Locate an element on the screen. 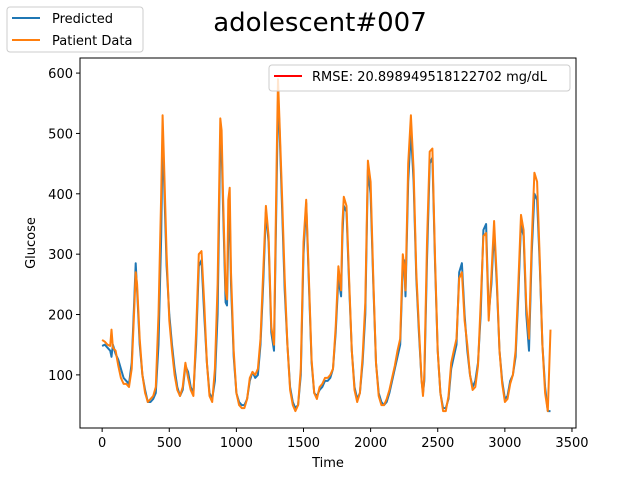  legend-label-predicted: Predicted is located at coordinates (82, 19).